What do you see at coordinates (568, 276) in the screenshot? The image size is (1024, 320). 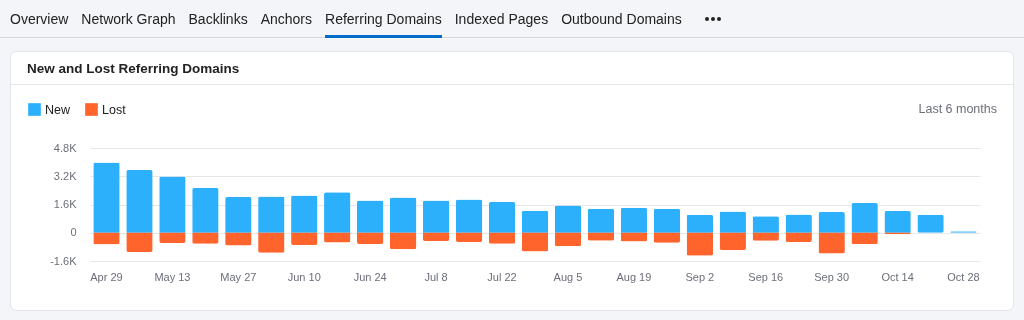 I see `x-tick-label: Aug 5` at bounding box center [568, 276].